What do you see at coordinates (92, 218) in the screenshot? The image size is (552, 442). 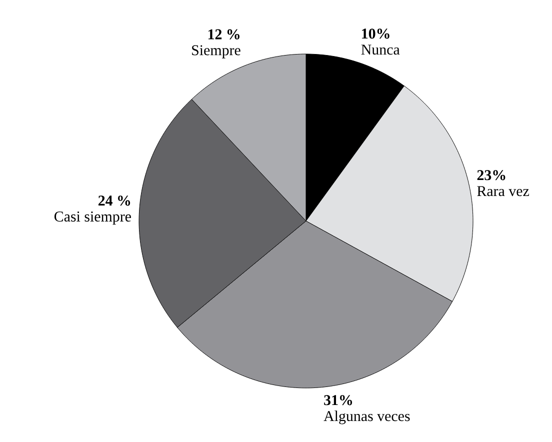 I see `slice-label: Casi siempre` at bounding box center [92, 218].